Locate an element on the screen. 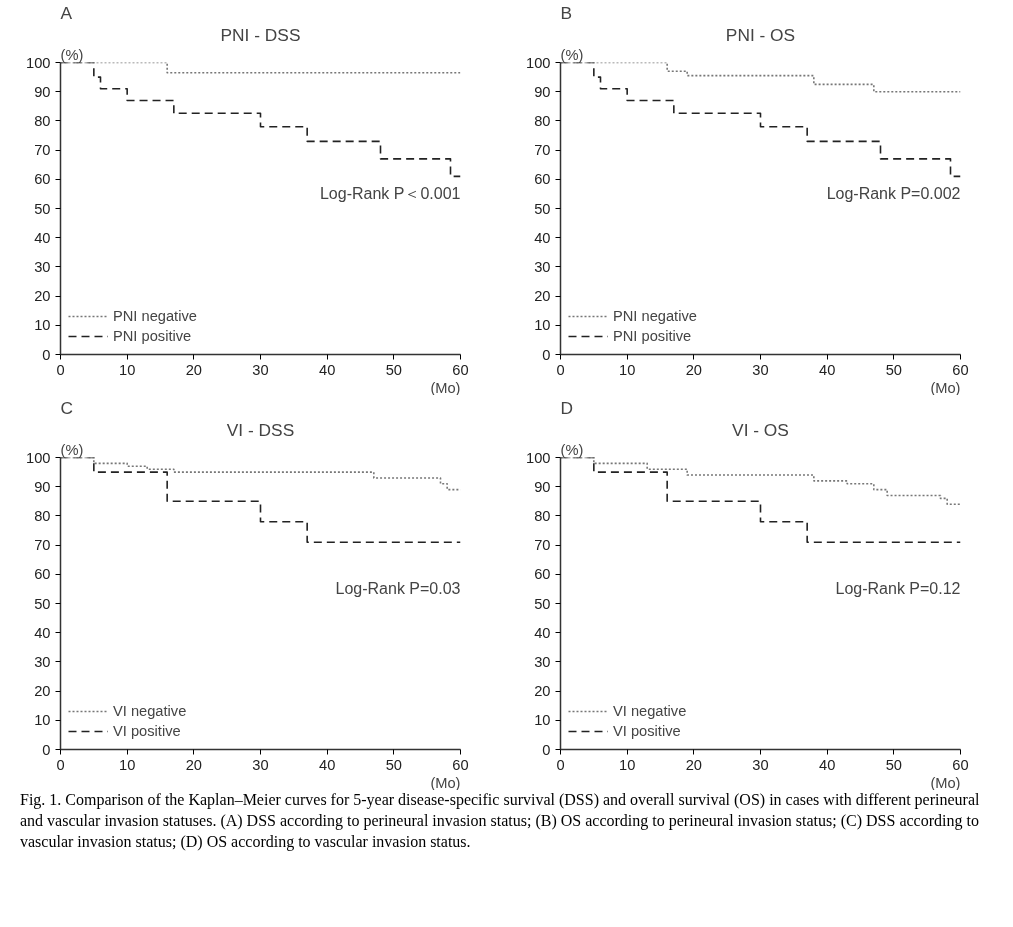 This screenshot has width=1013, height=927. text: B is located at coordinates (566, 12).